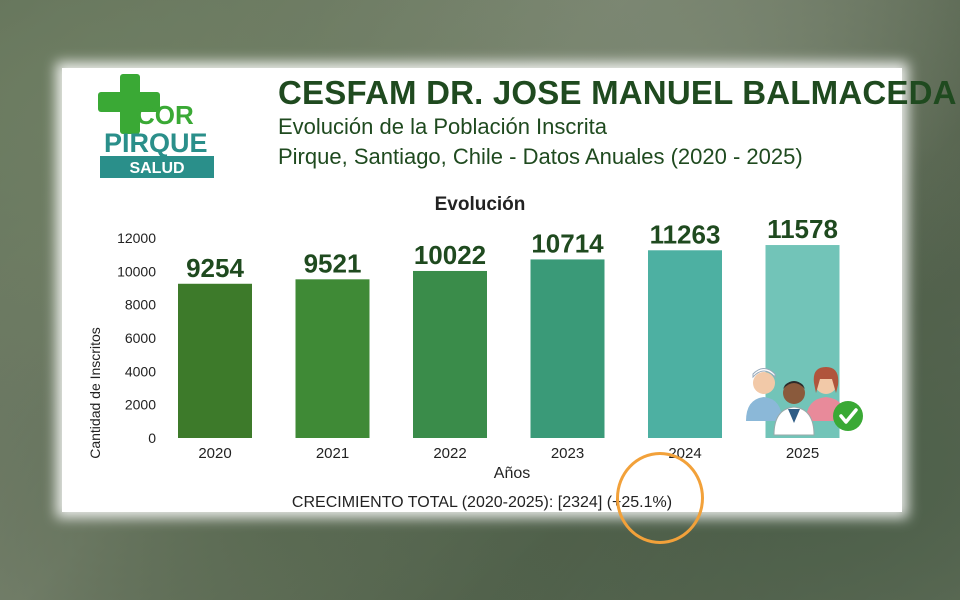 This screenshot has width=960, height=600. Describe the element at coordinates (136, 271) in the screenshot. I see `y-tick-label: 10000` at that location.